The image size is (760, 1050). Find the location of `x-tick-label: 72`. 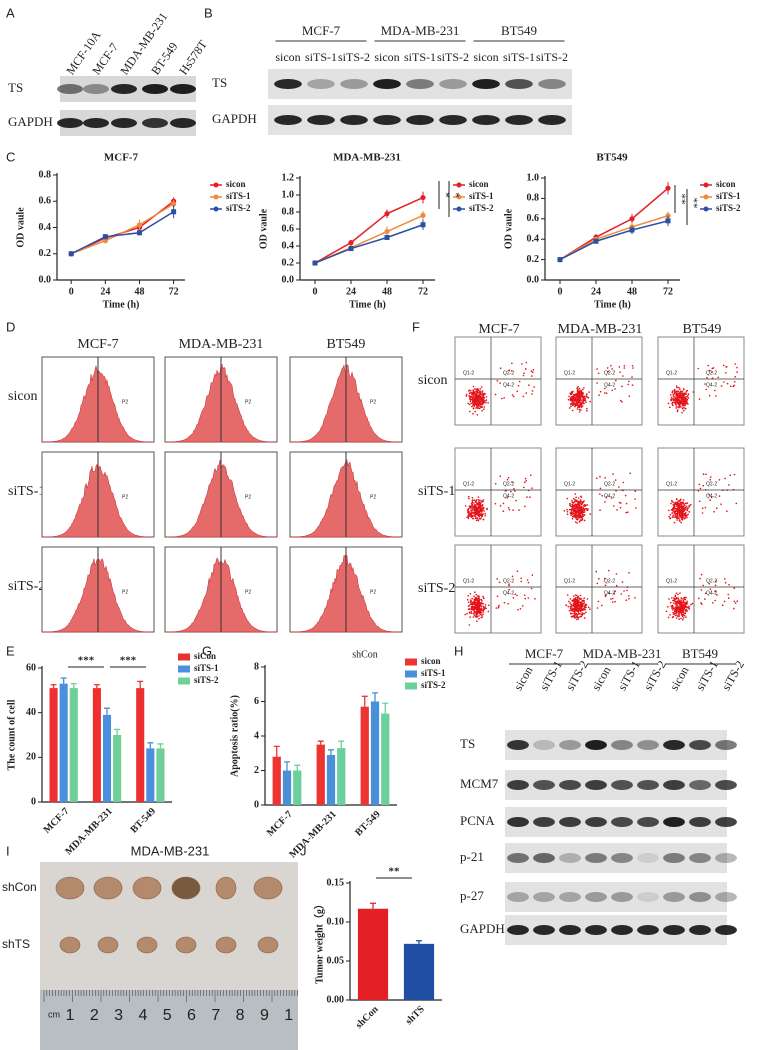

x-tick-label: 72 is located at coordinates (668, 291).